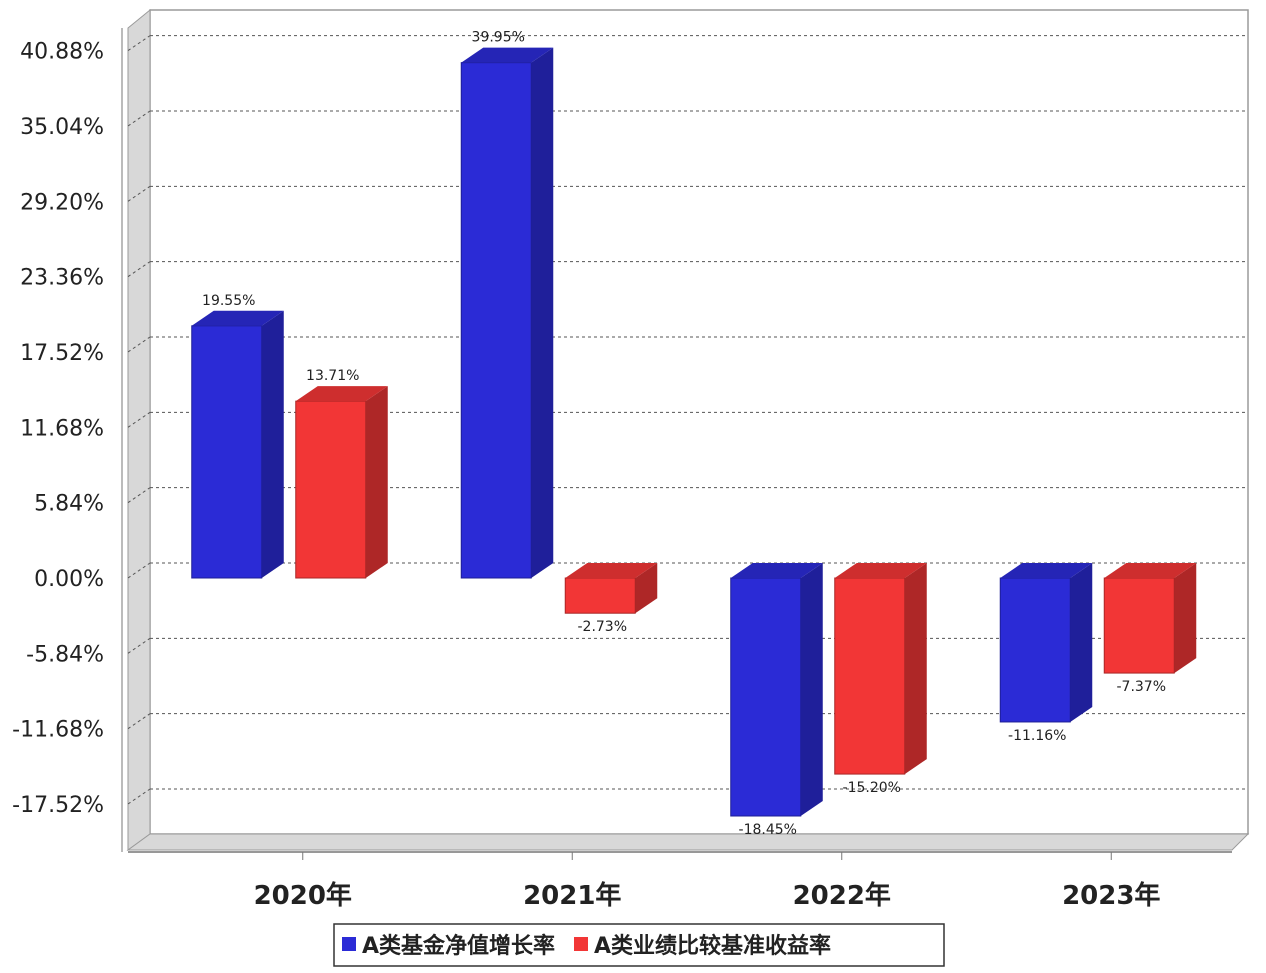 Image resolution: width=1266 pixels, height=973 pixels. Describe the element at coordinates (58, 805) in the screenshot. I see `y-tick-label: -17.52%` at that location.